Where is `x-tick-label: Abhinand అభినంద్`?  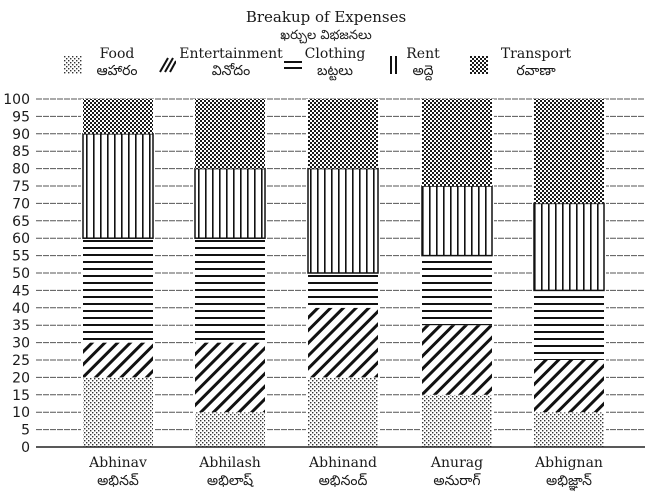
x-tick-label: Abhinand అభినంద్ is located at coordinates (343, 472).